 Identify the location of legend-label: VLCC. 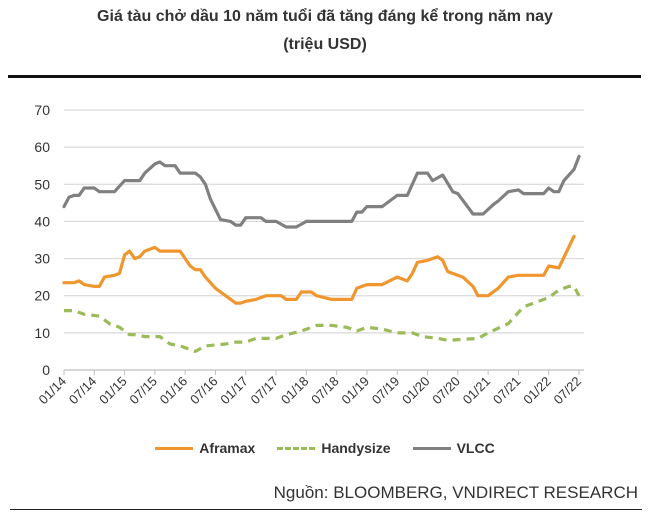
(475, 448).